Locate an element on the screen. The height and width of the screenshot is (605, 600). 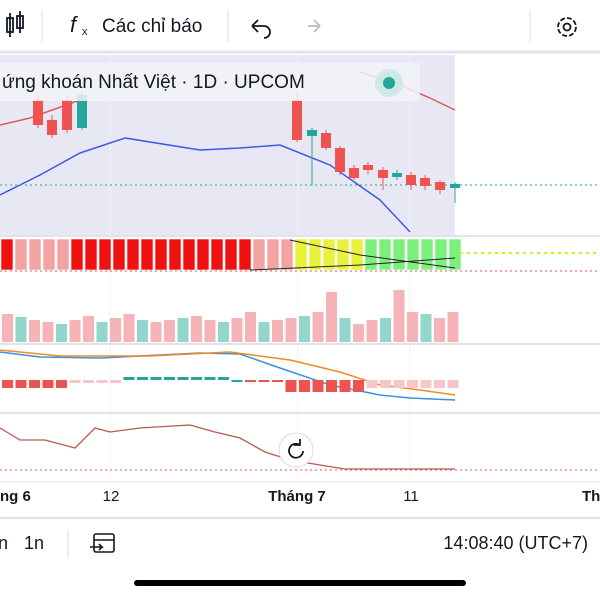
indicators-button: Các chỉ báo is located at coordinates (152, 26).